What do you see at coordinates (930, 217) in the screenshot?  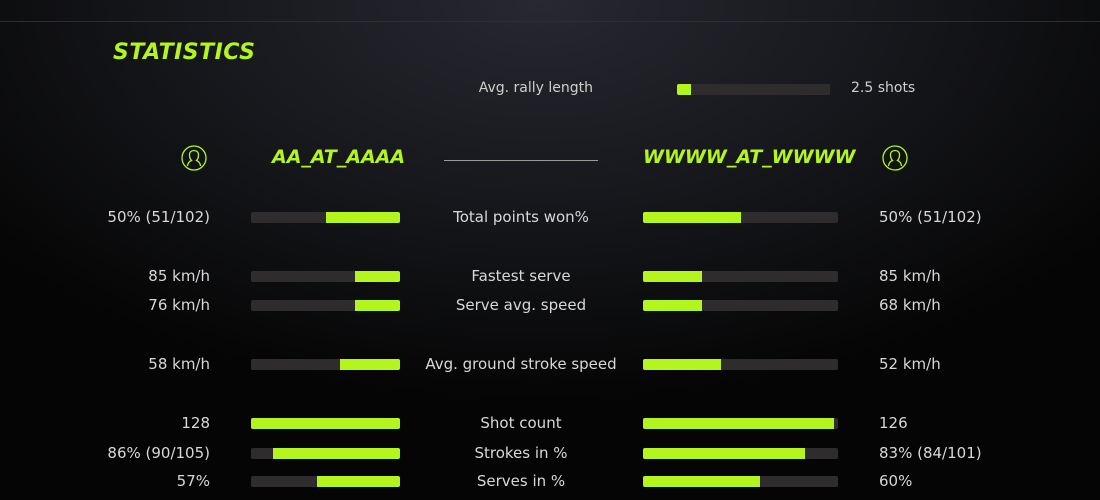 I see `stat-right-value: 50% (51/102)` at bounding box center [930, 217].